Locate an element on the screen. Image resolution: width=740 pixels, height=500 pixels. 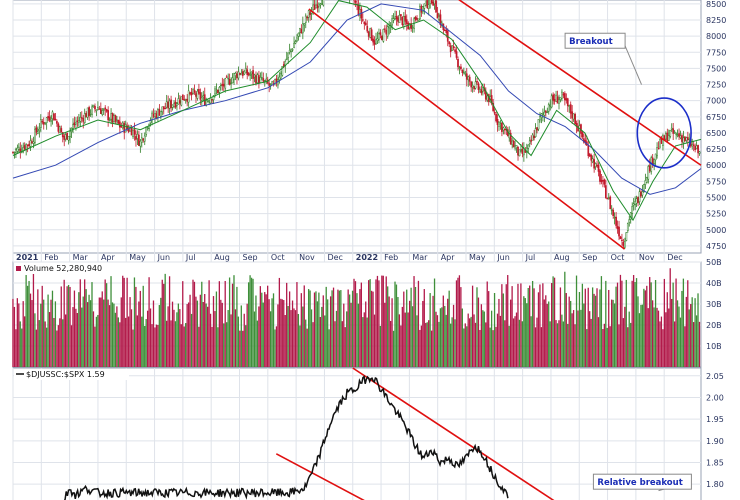
breakout-circle is located at coordinates (664, 133).